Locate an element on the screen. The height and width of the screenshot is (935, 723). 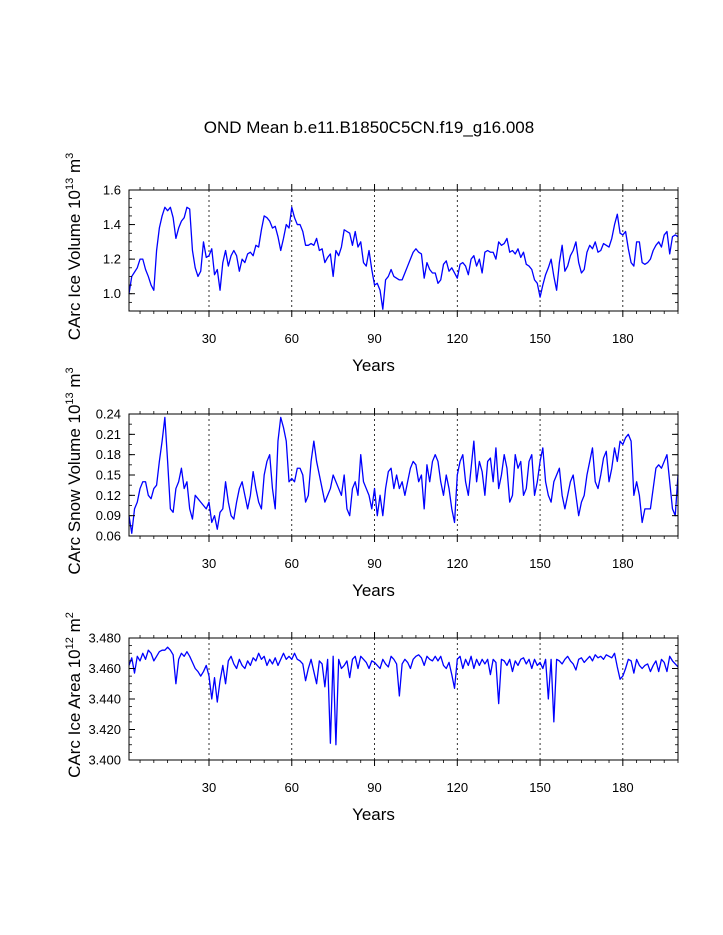
y-tick-label: 1.2 is located at coordinates (112, 259).